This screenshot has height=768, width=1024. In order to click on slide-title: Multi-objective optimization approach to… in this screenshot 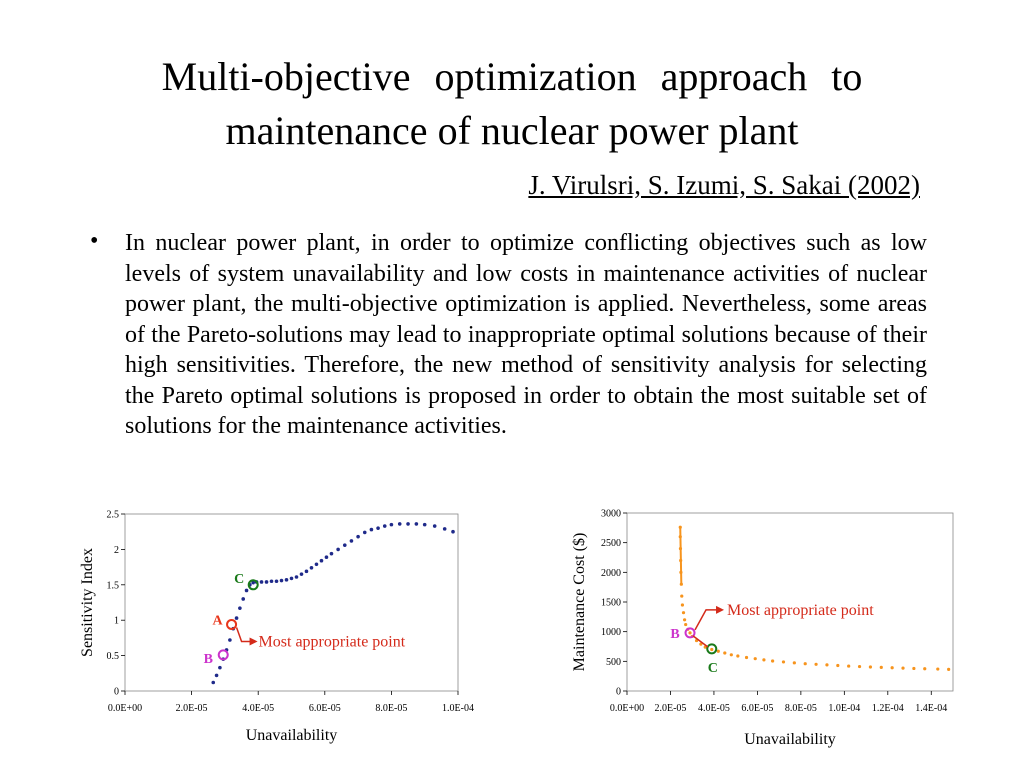, I will do `click(512, 104)`.